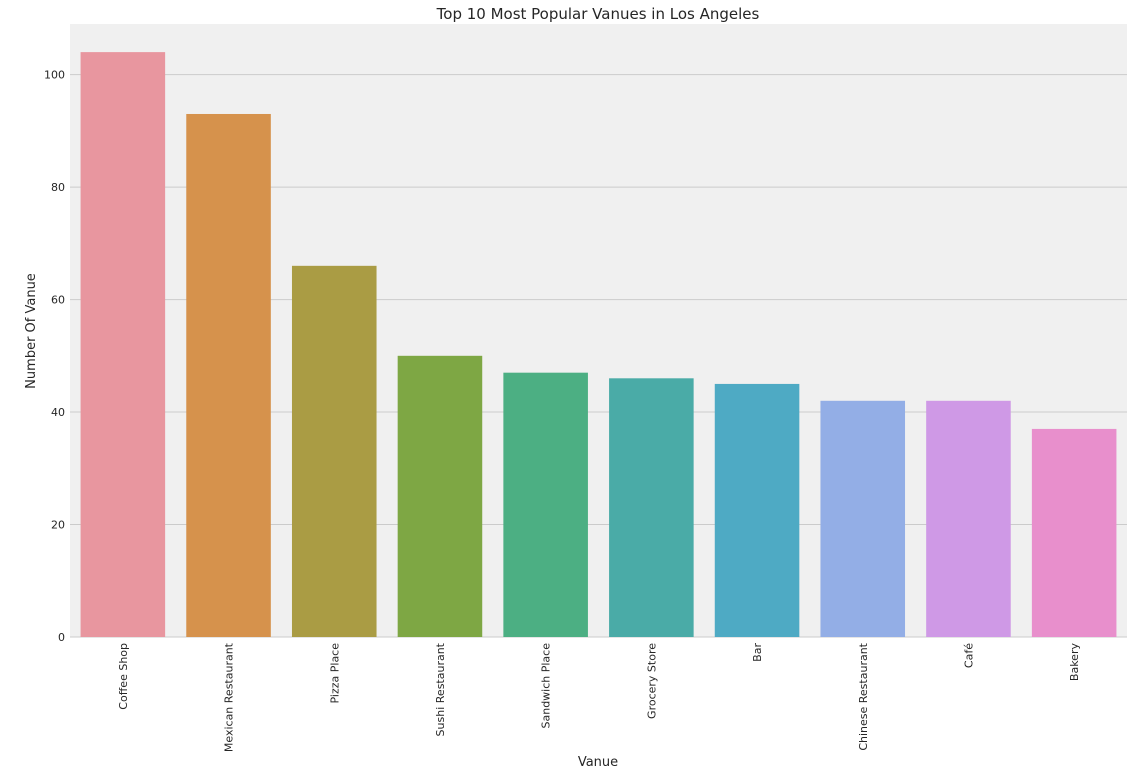 The height and width of the screenshot is (773, 1137). I want to click on x-axis-title: Vanue, so click(598, 762).